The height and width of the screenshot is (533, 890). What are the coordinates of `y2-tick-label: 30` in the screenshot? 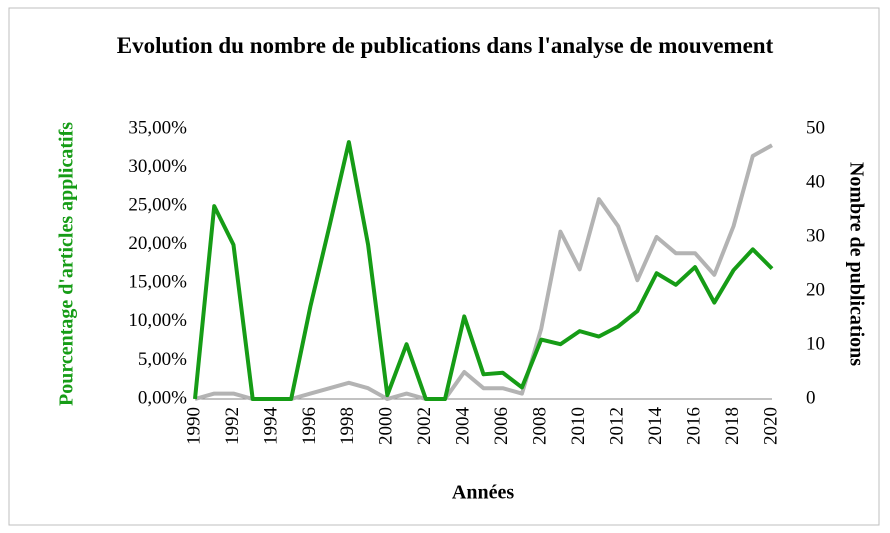 It's located at (815, 235).